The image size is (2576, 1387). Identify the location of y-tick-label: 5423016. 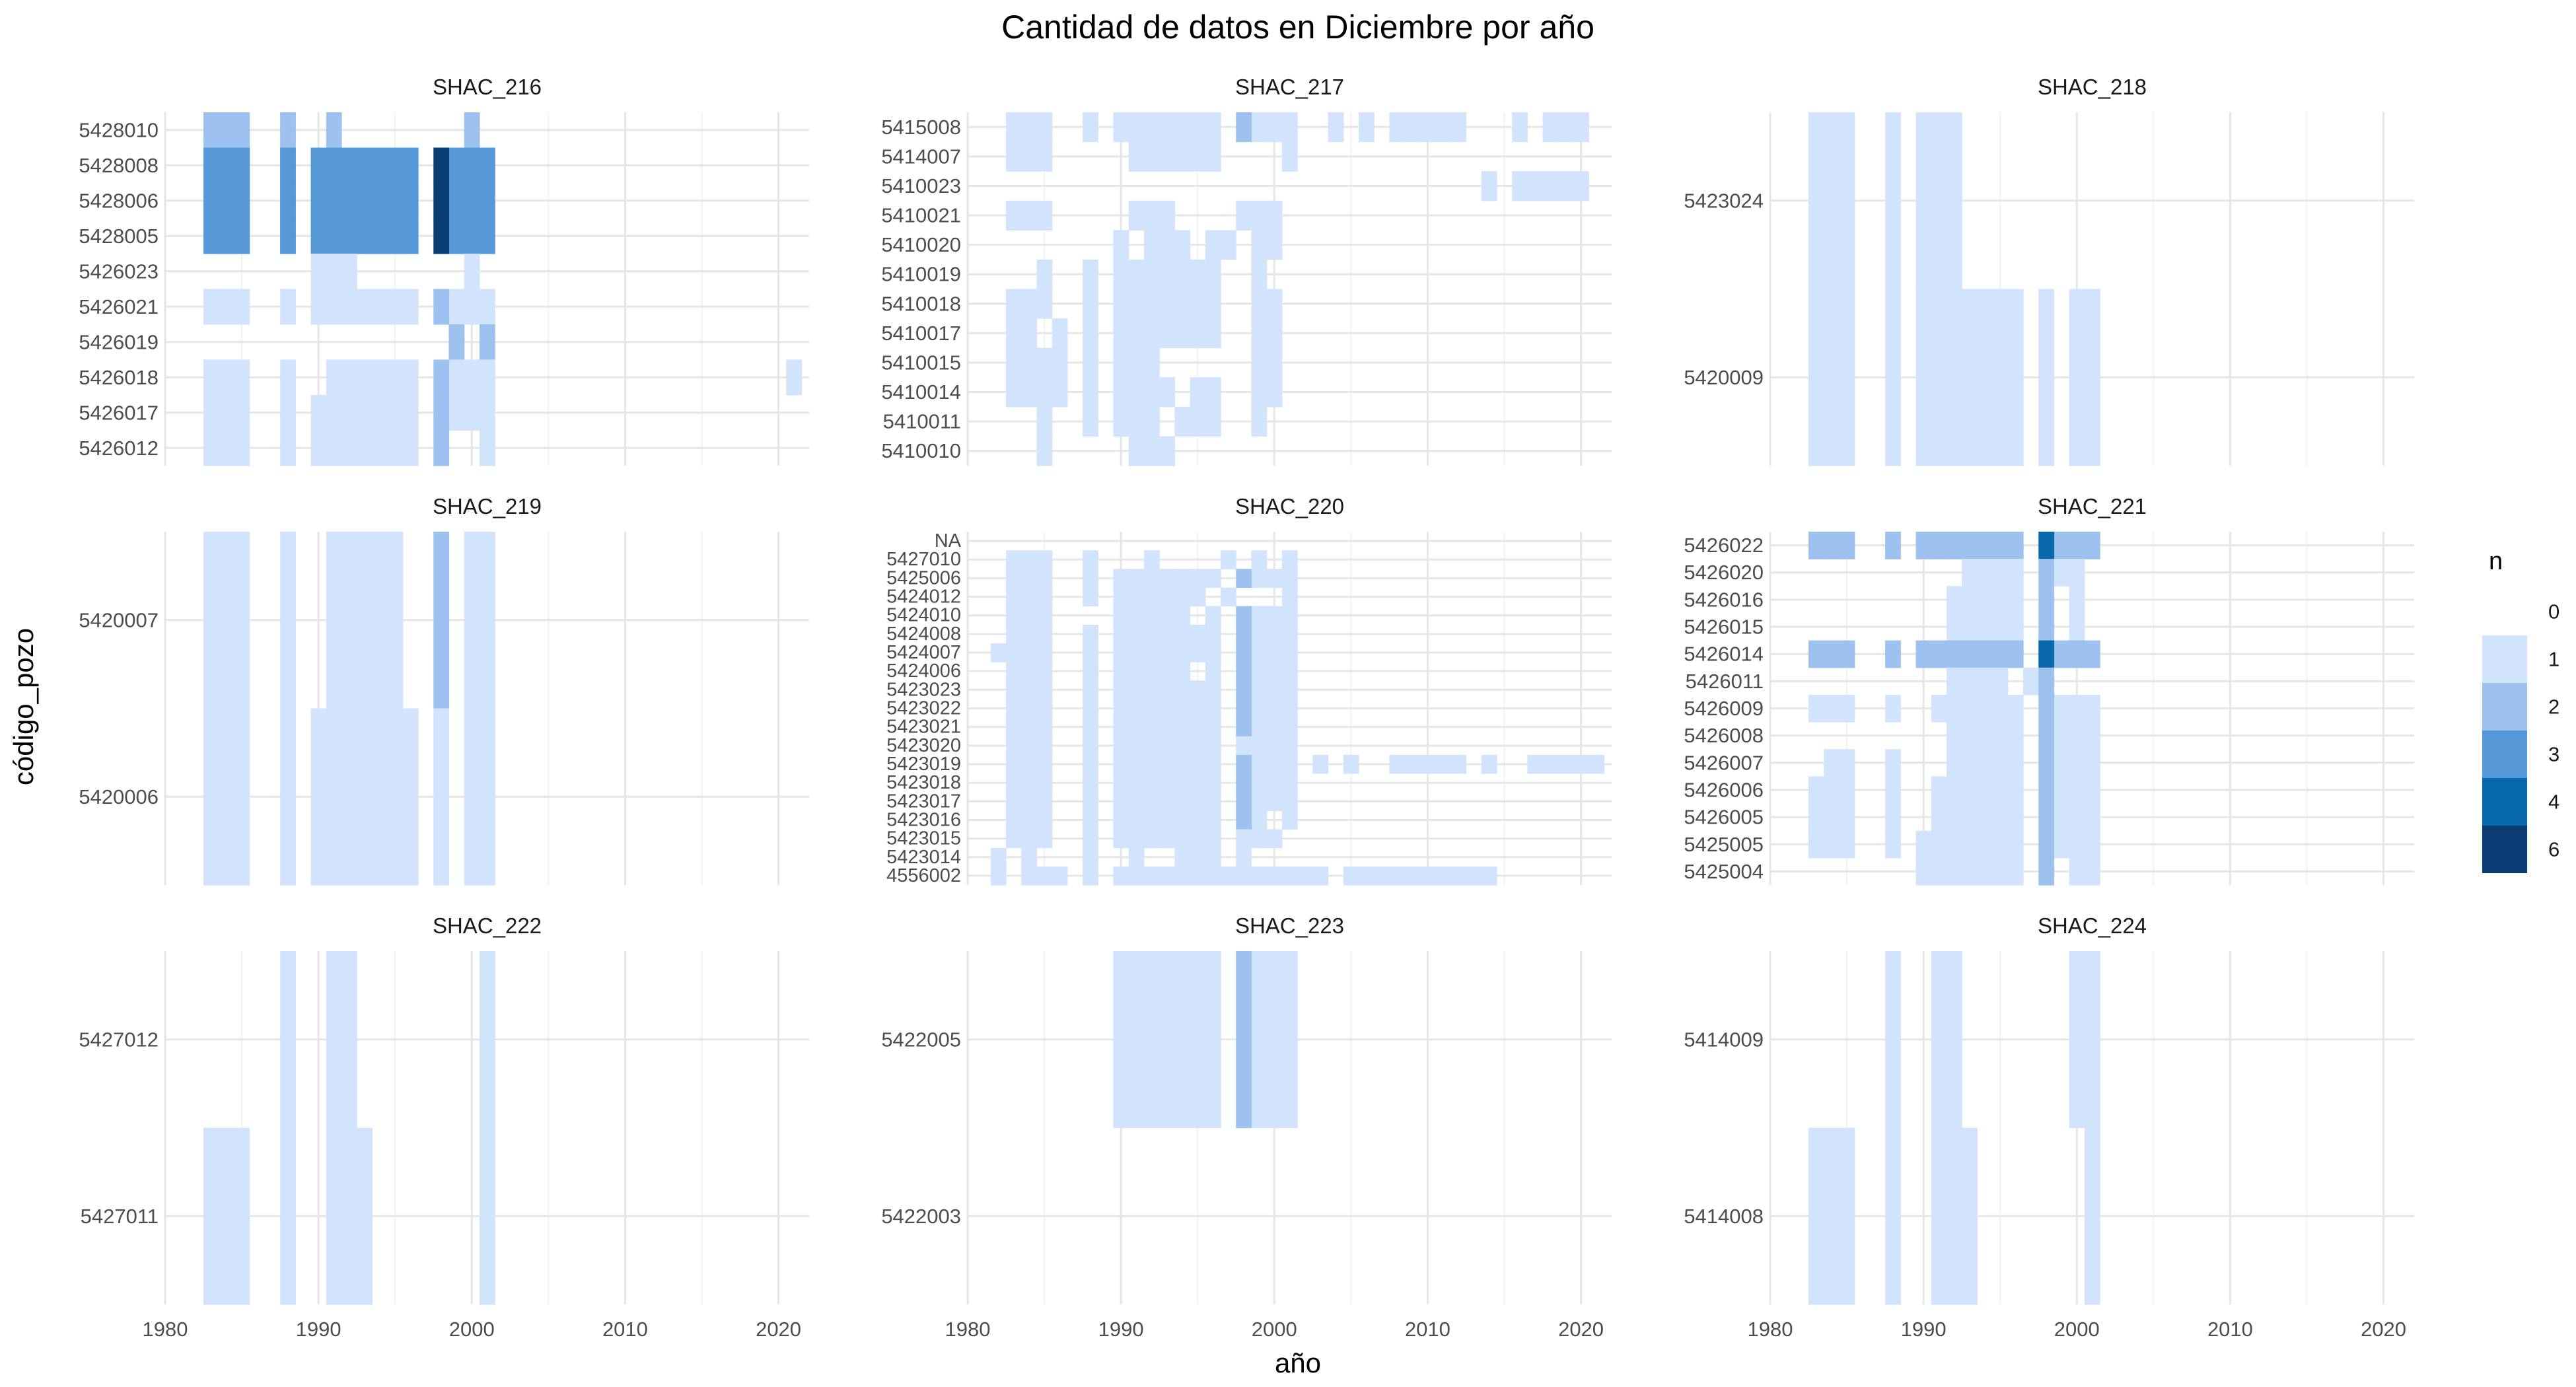
(924, 819).